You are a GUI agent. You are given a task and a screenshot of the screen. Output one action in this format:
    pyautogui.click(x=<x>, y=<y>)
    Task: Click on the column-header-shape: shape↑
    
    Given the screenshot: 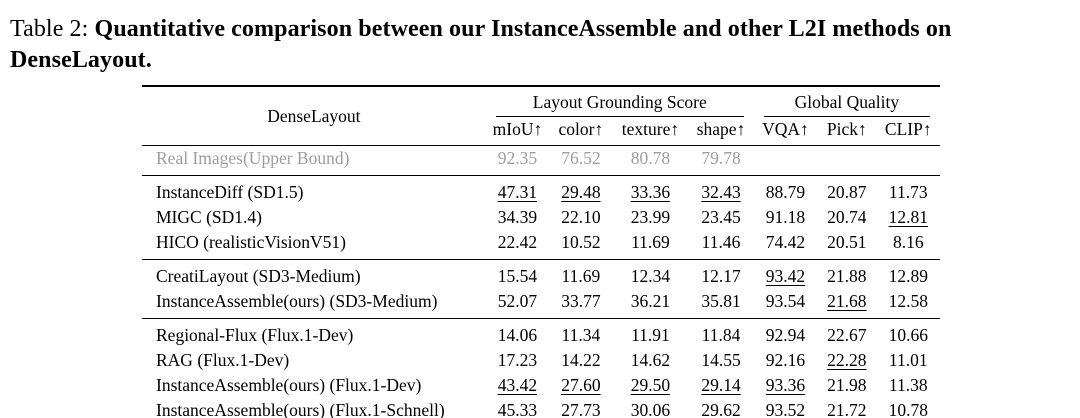 What is the action you would take?
    pyautogui.click(x=721, y=132)
    